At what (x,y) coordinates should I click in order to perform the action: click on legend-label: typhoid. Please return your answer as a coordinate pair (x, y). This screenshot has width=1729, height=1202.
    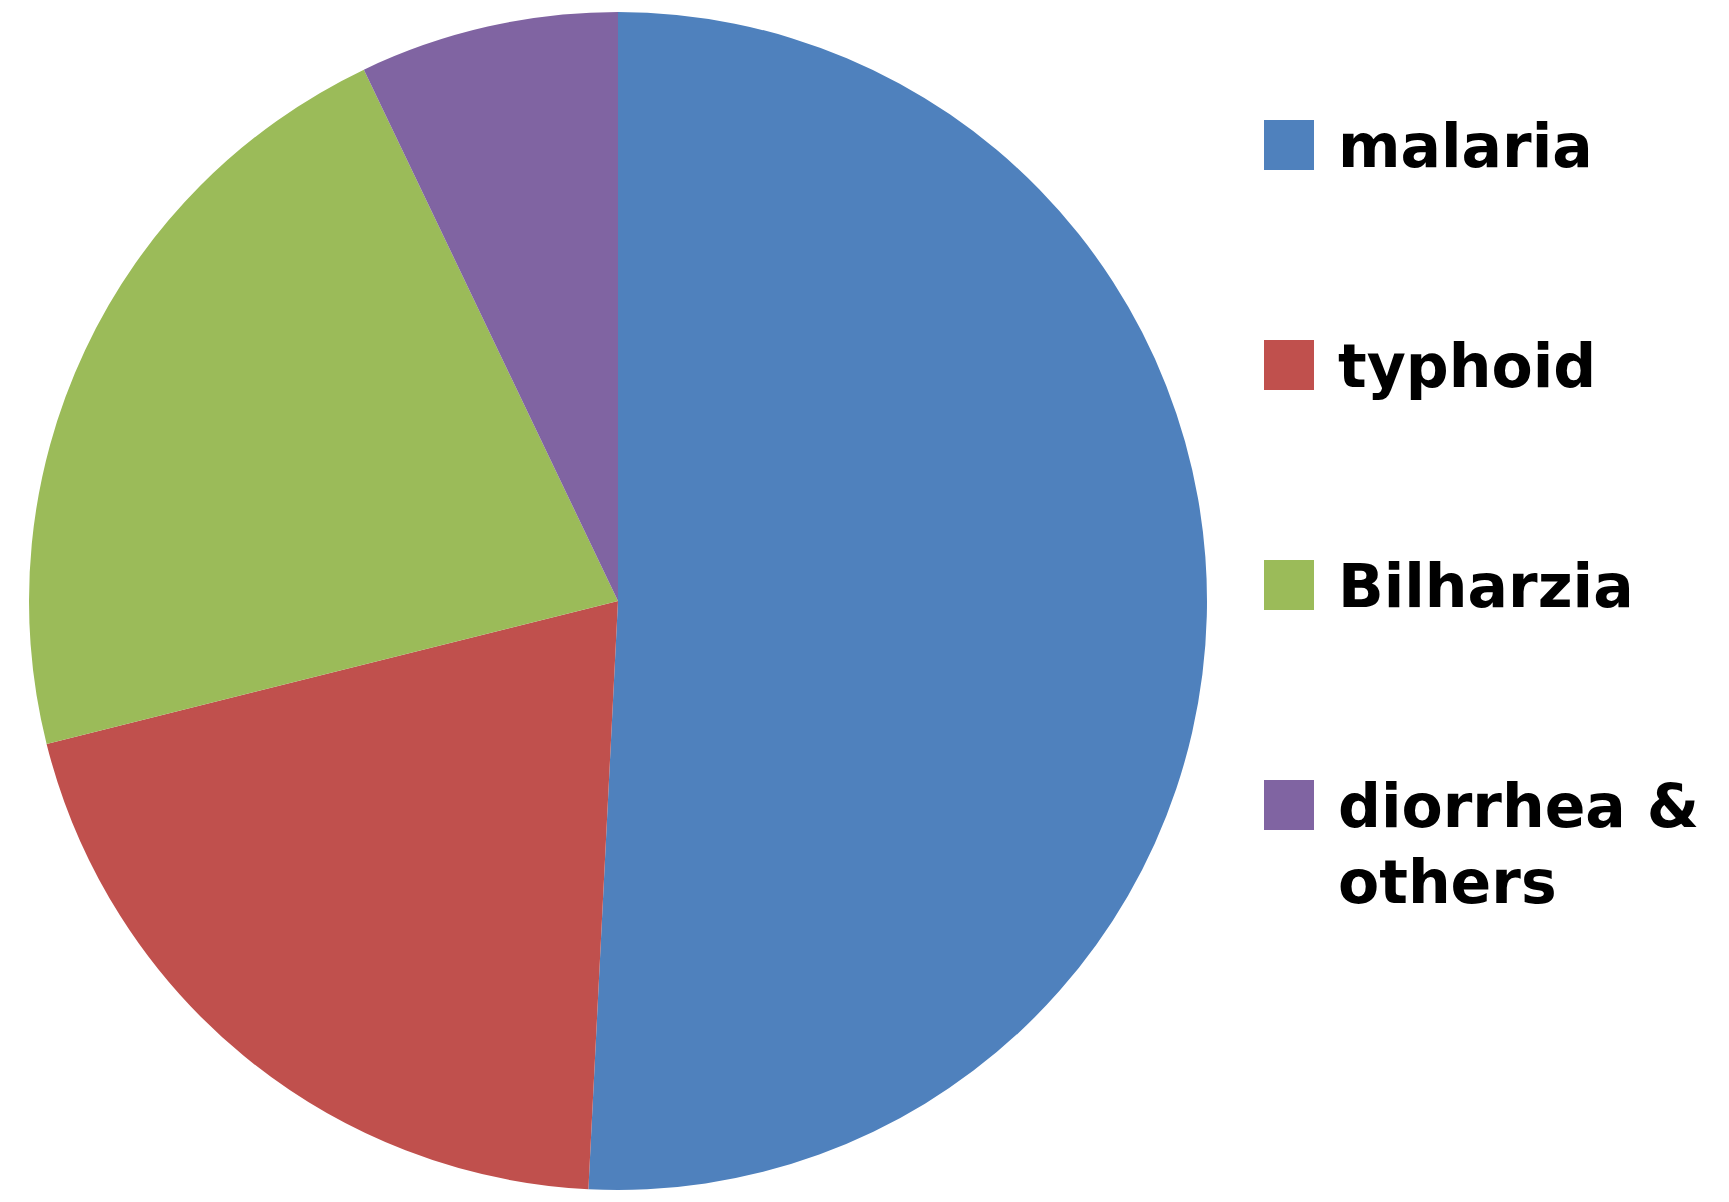
    Looking at the image, I should click on (1467, 366).